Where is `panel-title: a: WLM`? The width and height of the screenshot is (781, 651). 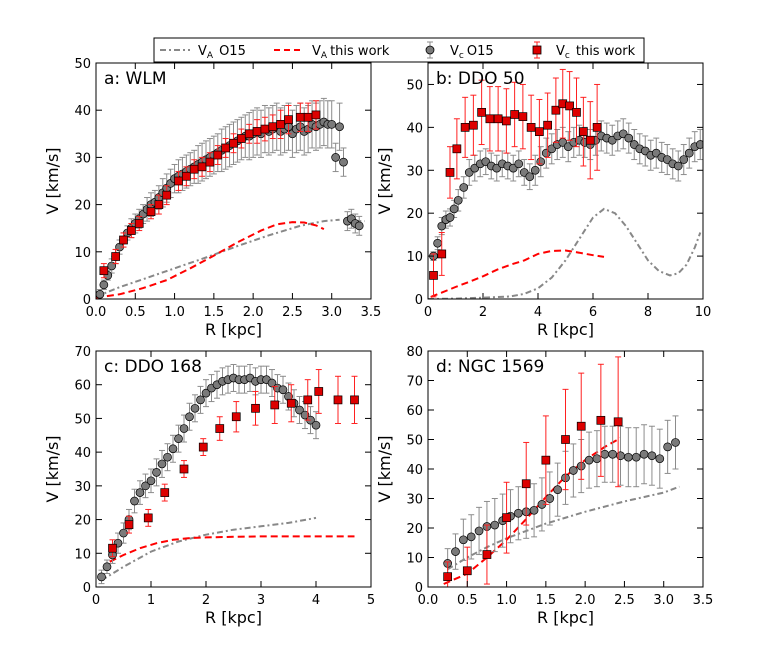
panel-title: a: WLM is located at coordinates (135, 79).